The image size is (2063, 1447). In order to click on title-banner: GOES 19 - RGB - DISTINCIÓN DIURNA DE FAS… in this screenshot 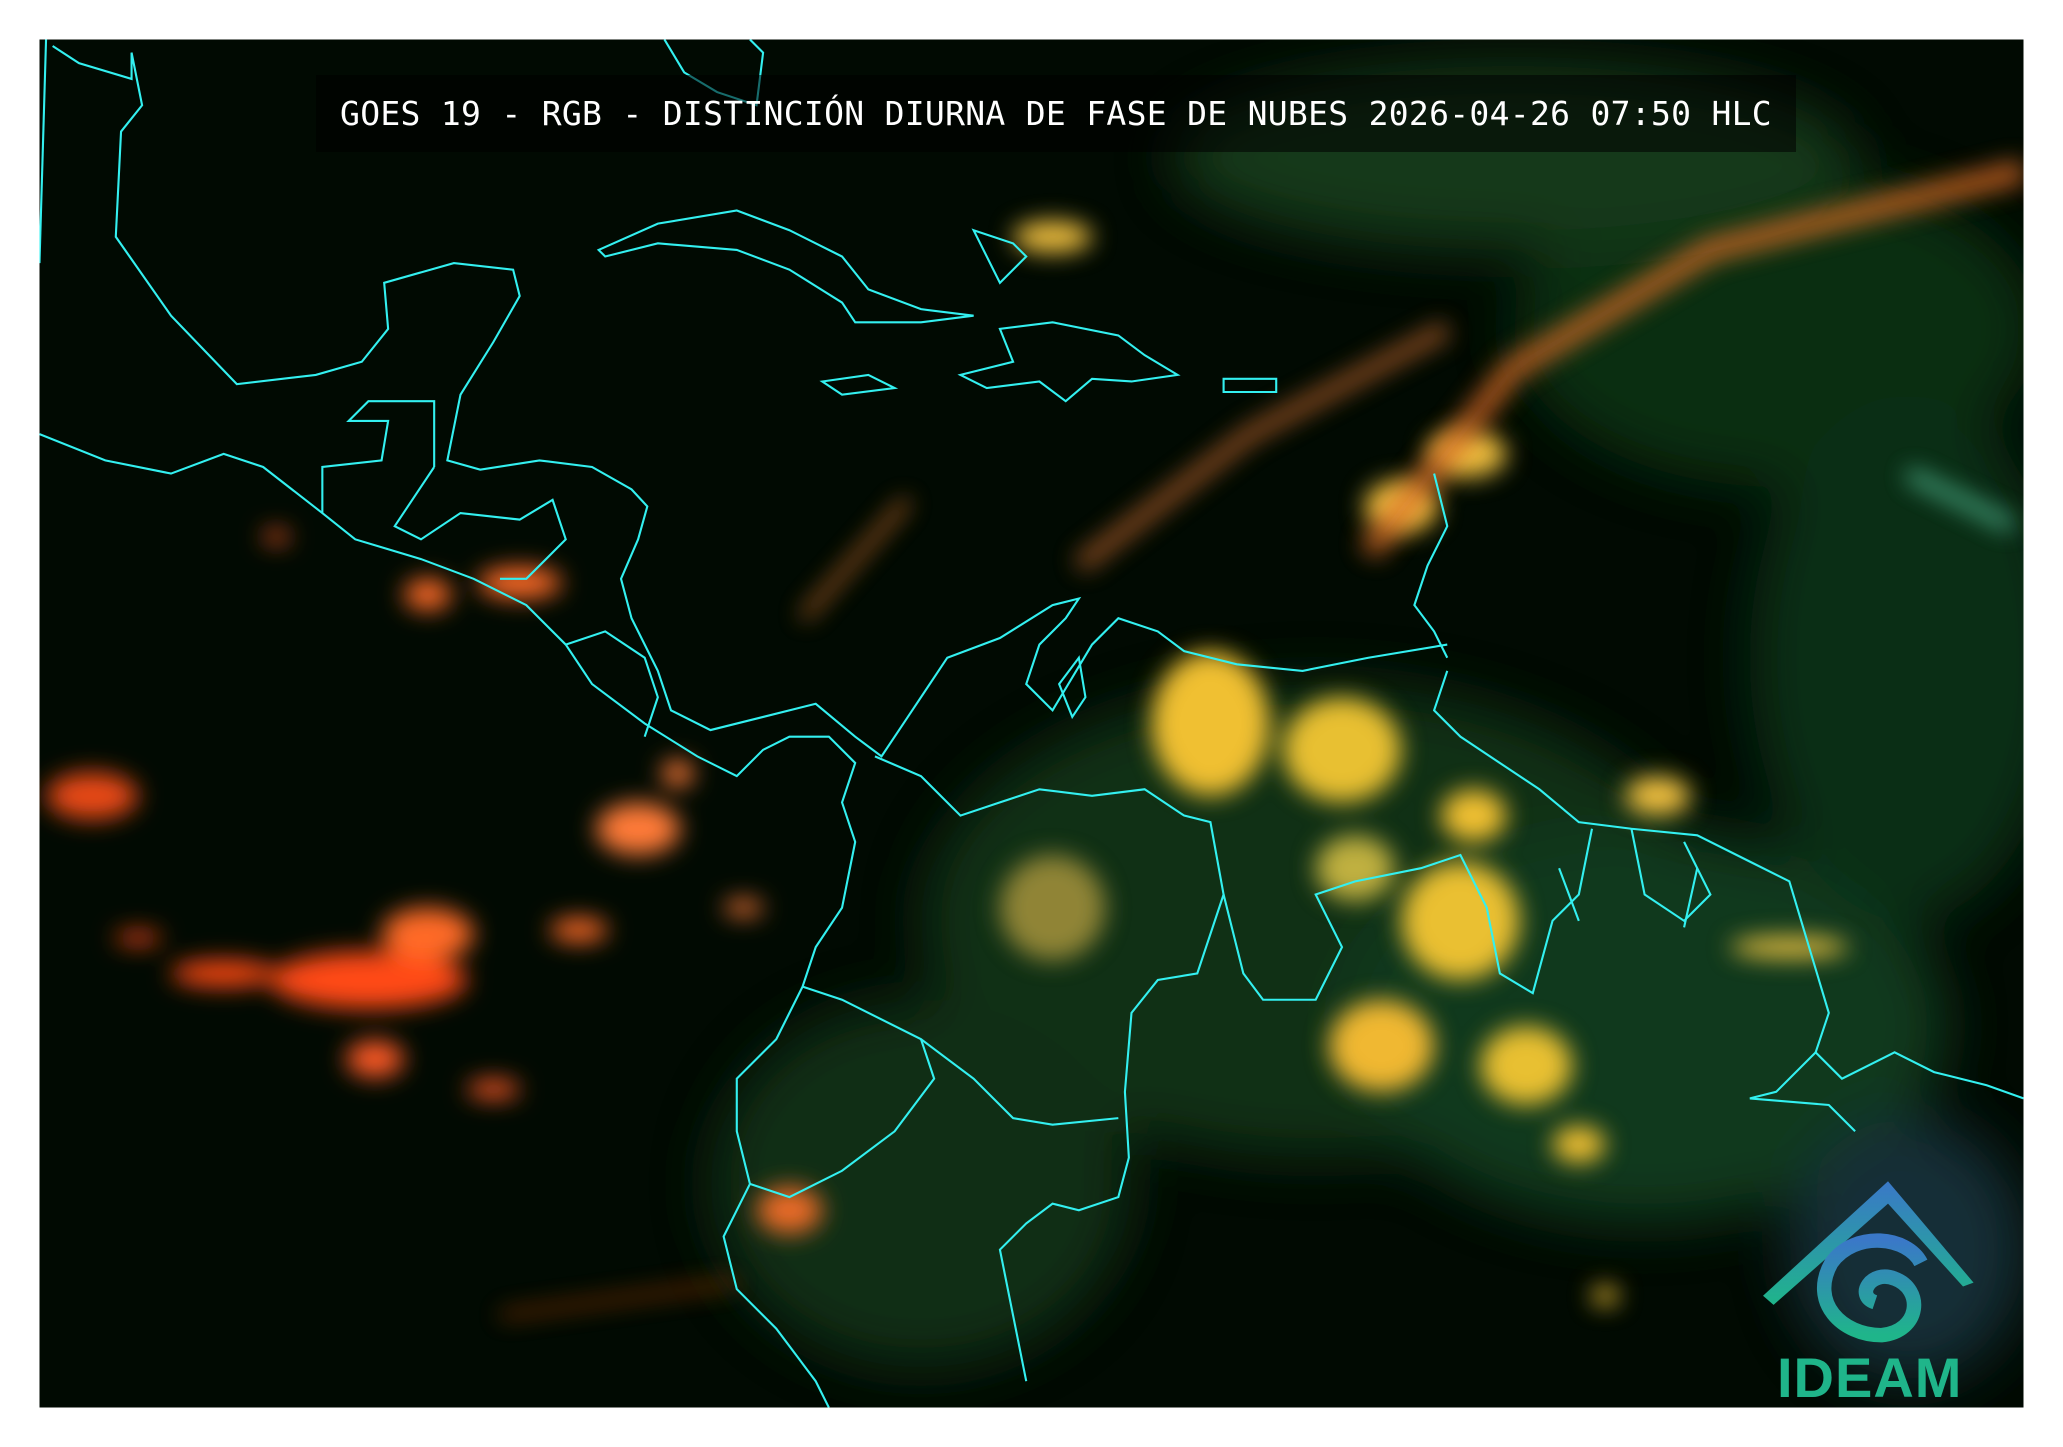, I will do `click(1056, 113)`.